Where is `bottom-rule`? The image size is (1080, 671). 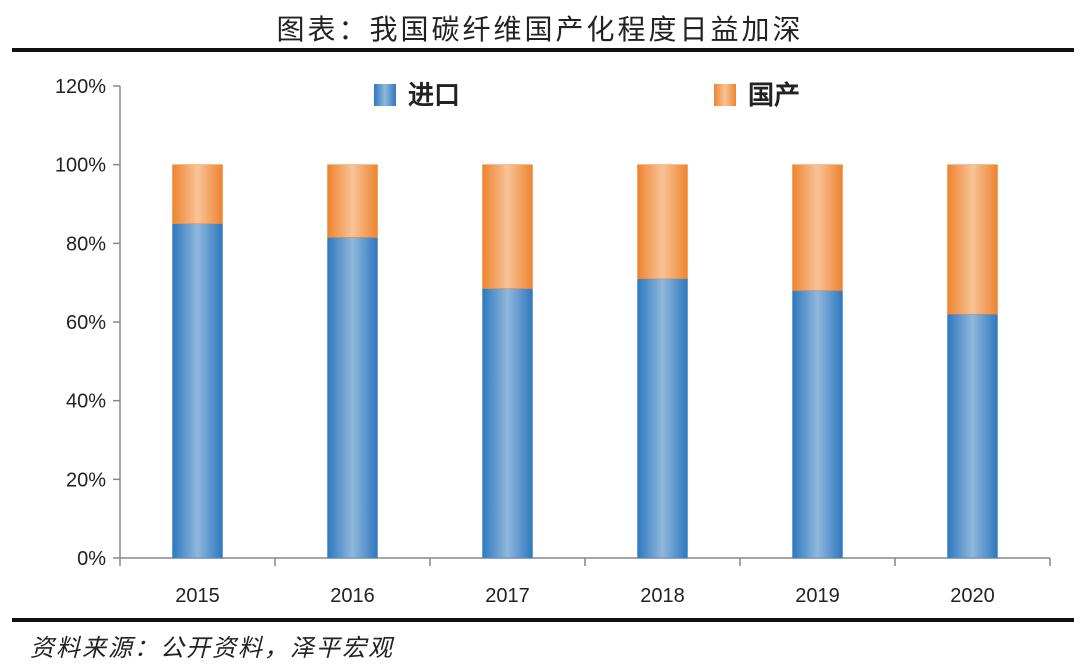 bottom-rule is located at coordinates (543, 620).